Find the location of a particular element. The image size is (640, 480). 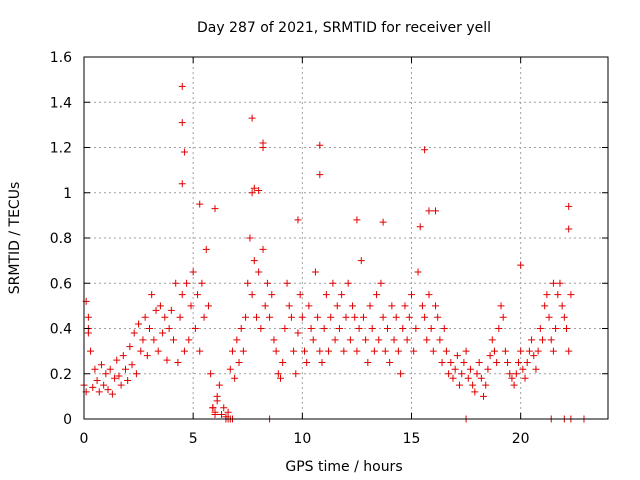

y-tick-label: 1 is located at coordinates (67, 194).